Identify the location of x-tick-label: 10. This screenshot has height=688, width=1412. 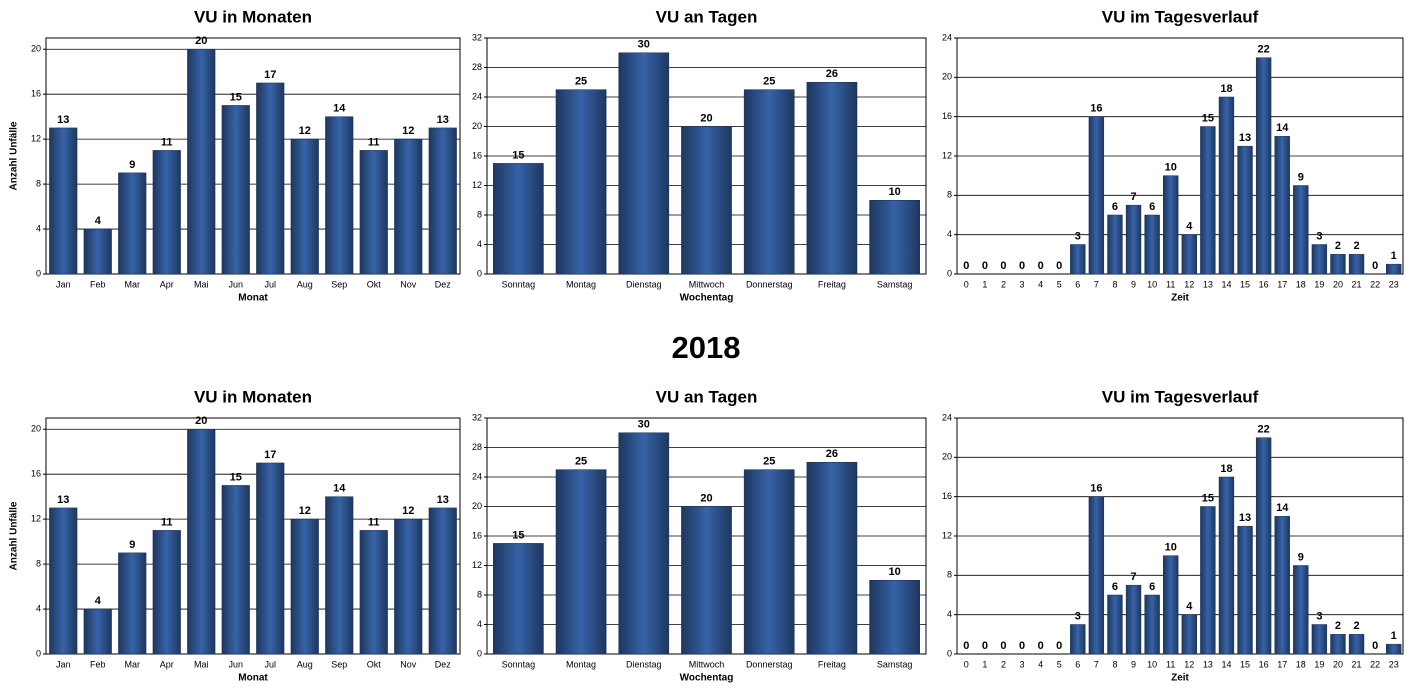
(1152, 664).